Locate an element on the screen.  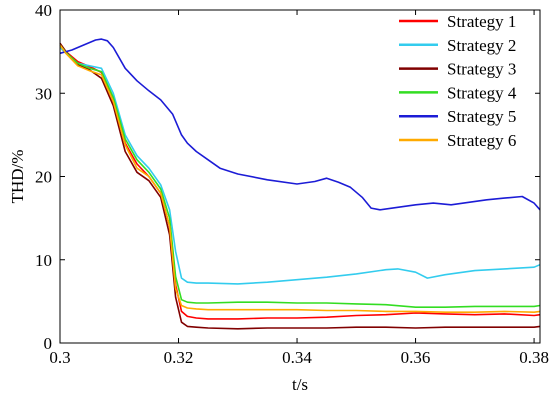
x-tick-label: 0.32 is located at coordinates (179, 357).